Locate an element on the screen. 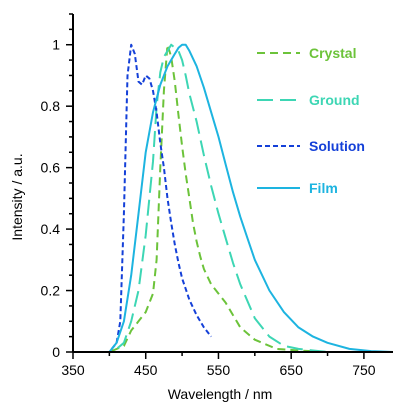 This screenshot has width=393, height=405. y-tick-label: 0.4 is located at coordinates (51, 229).